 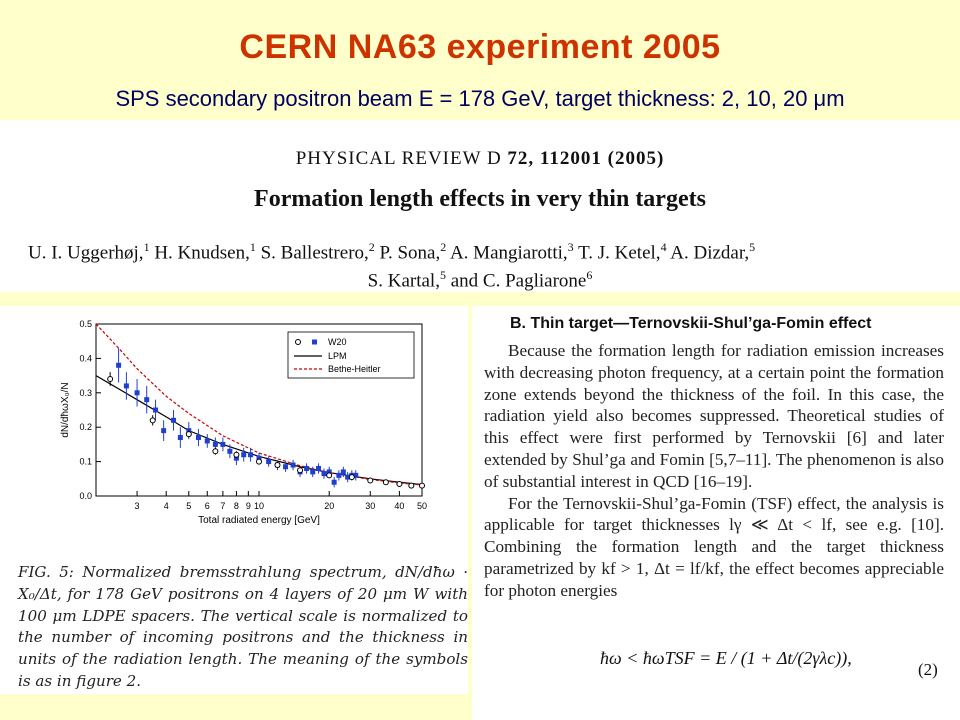 What do you see at coordinates (370, 506) in the screenshot?
I see `x-tick-label: 30` at bounding box center [370, 506].